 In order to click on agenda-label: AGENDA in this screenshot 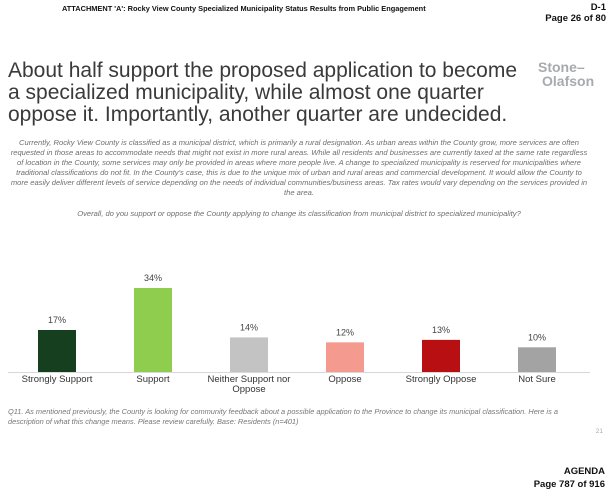, I will do `click(584, 471)`.